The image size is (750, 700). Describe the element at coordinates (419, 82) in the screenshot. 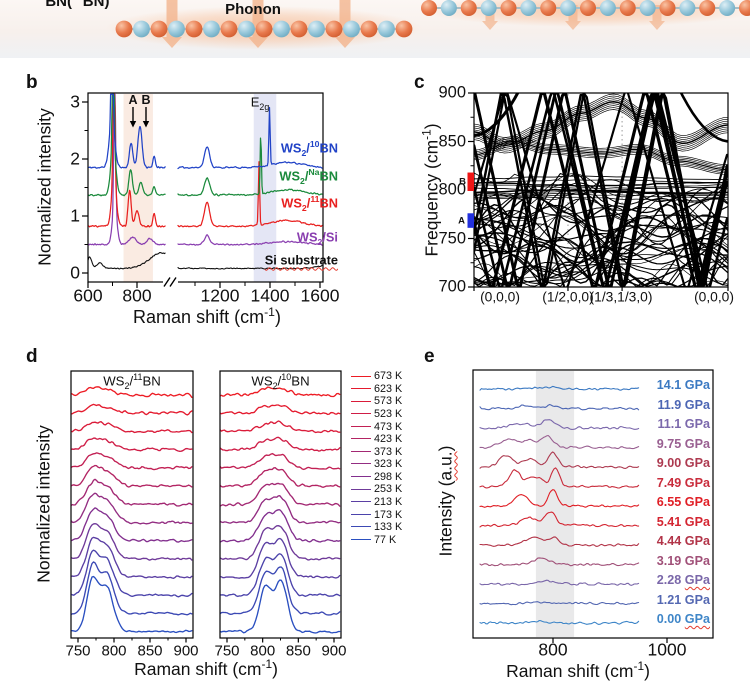

I see `panel-c-letter: c` at that location.